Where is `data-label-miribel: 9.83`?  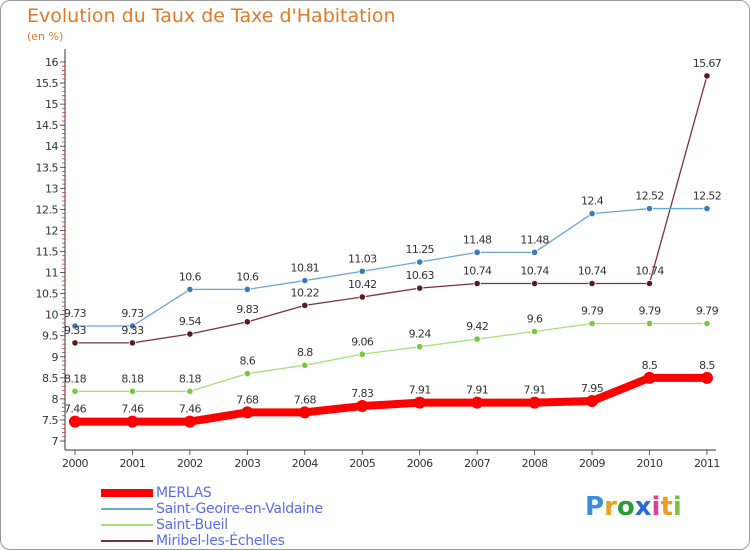 data-label-miribel: 9.83 is located at coordinates (247, 309).